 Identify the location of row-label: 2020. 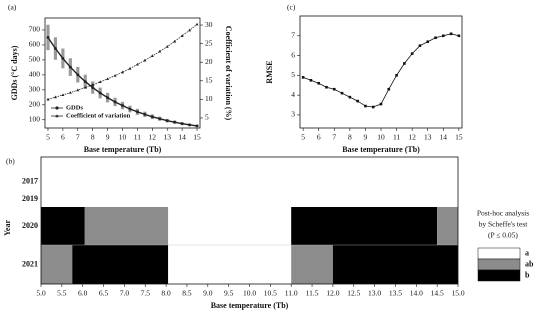
(30, 225).